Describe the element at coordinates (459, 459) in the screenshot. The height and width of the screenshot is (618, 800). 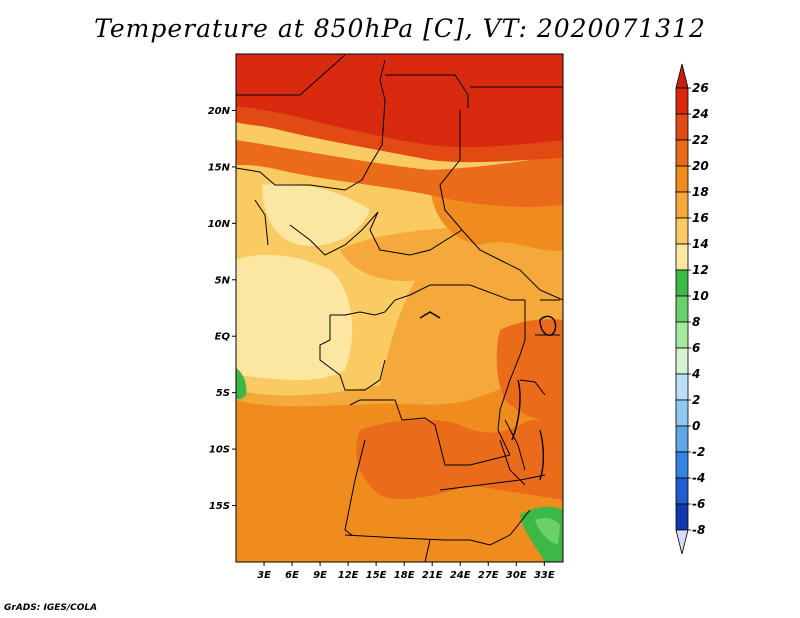
I see `field-22-24-south` at that location.